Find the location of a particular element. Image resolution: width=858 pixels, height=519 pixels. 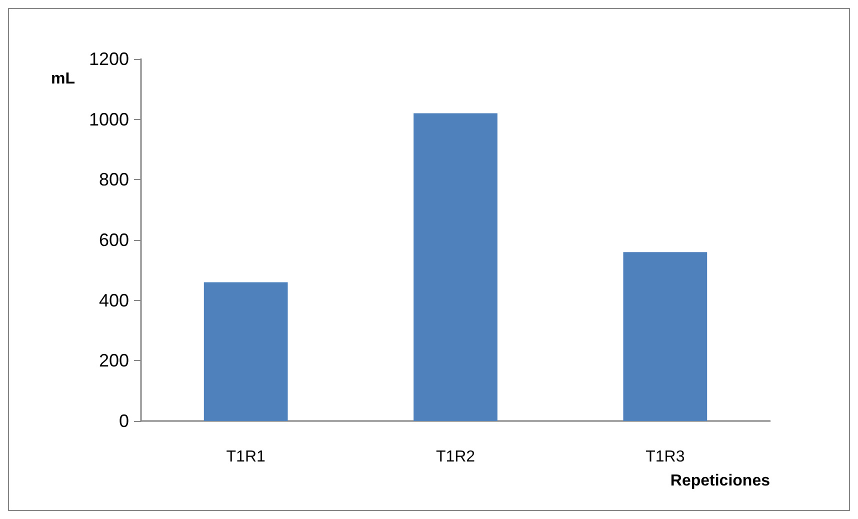

y-tick-label: 800 is located at coordinates (113, 180).